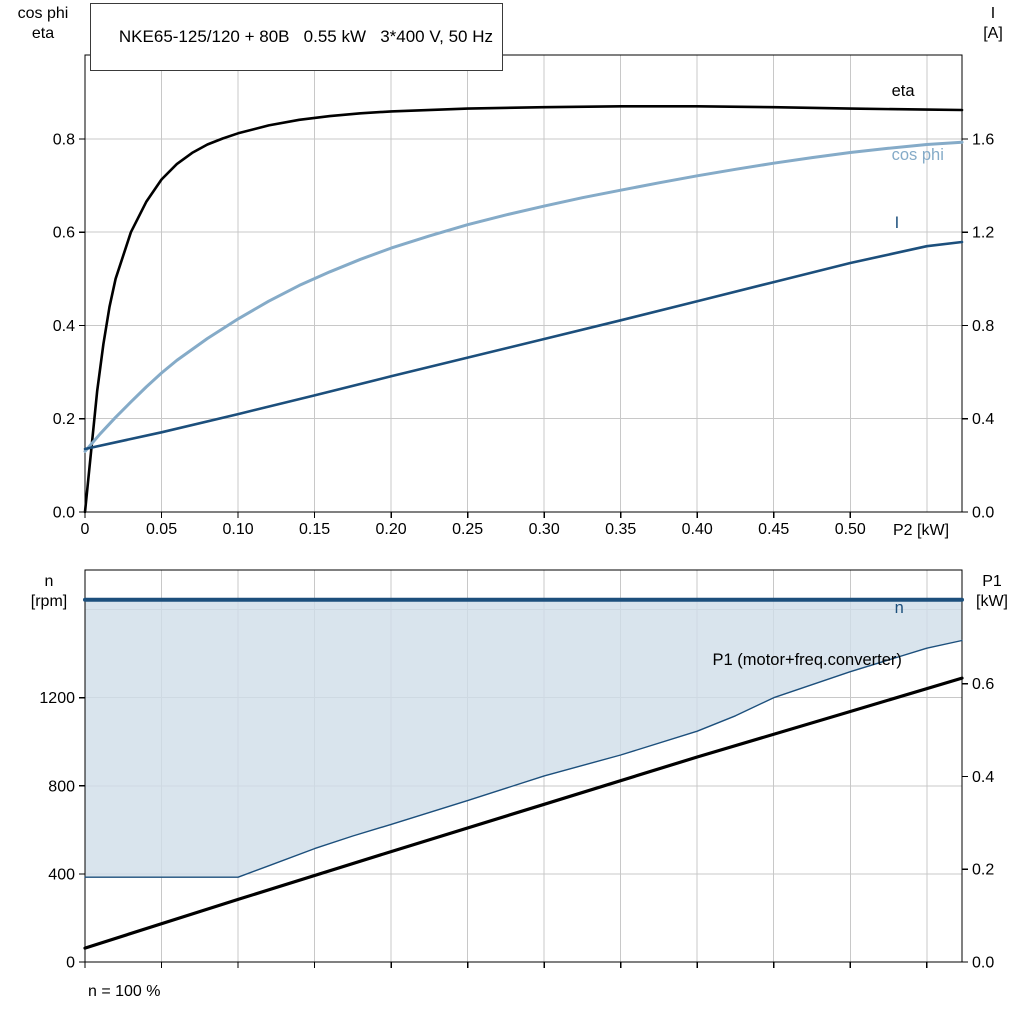 This screenshot has height=1024, width=1024. Describe the element at coordinates (70, 963) in the screenshot. I see `left-tick-label: 0` at that location.